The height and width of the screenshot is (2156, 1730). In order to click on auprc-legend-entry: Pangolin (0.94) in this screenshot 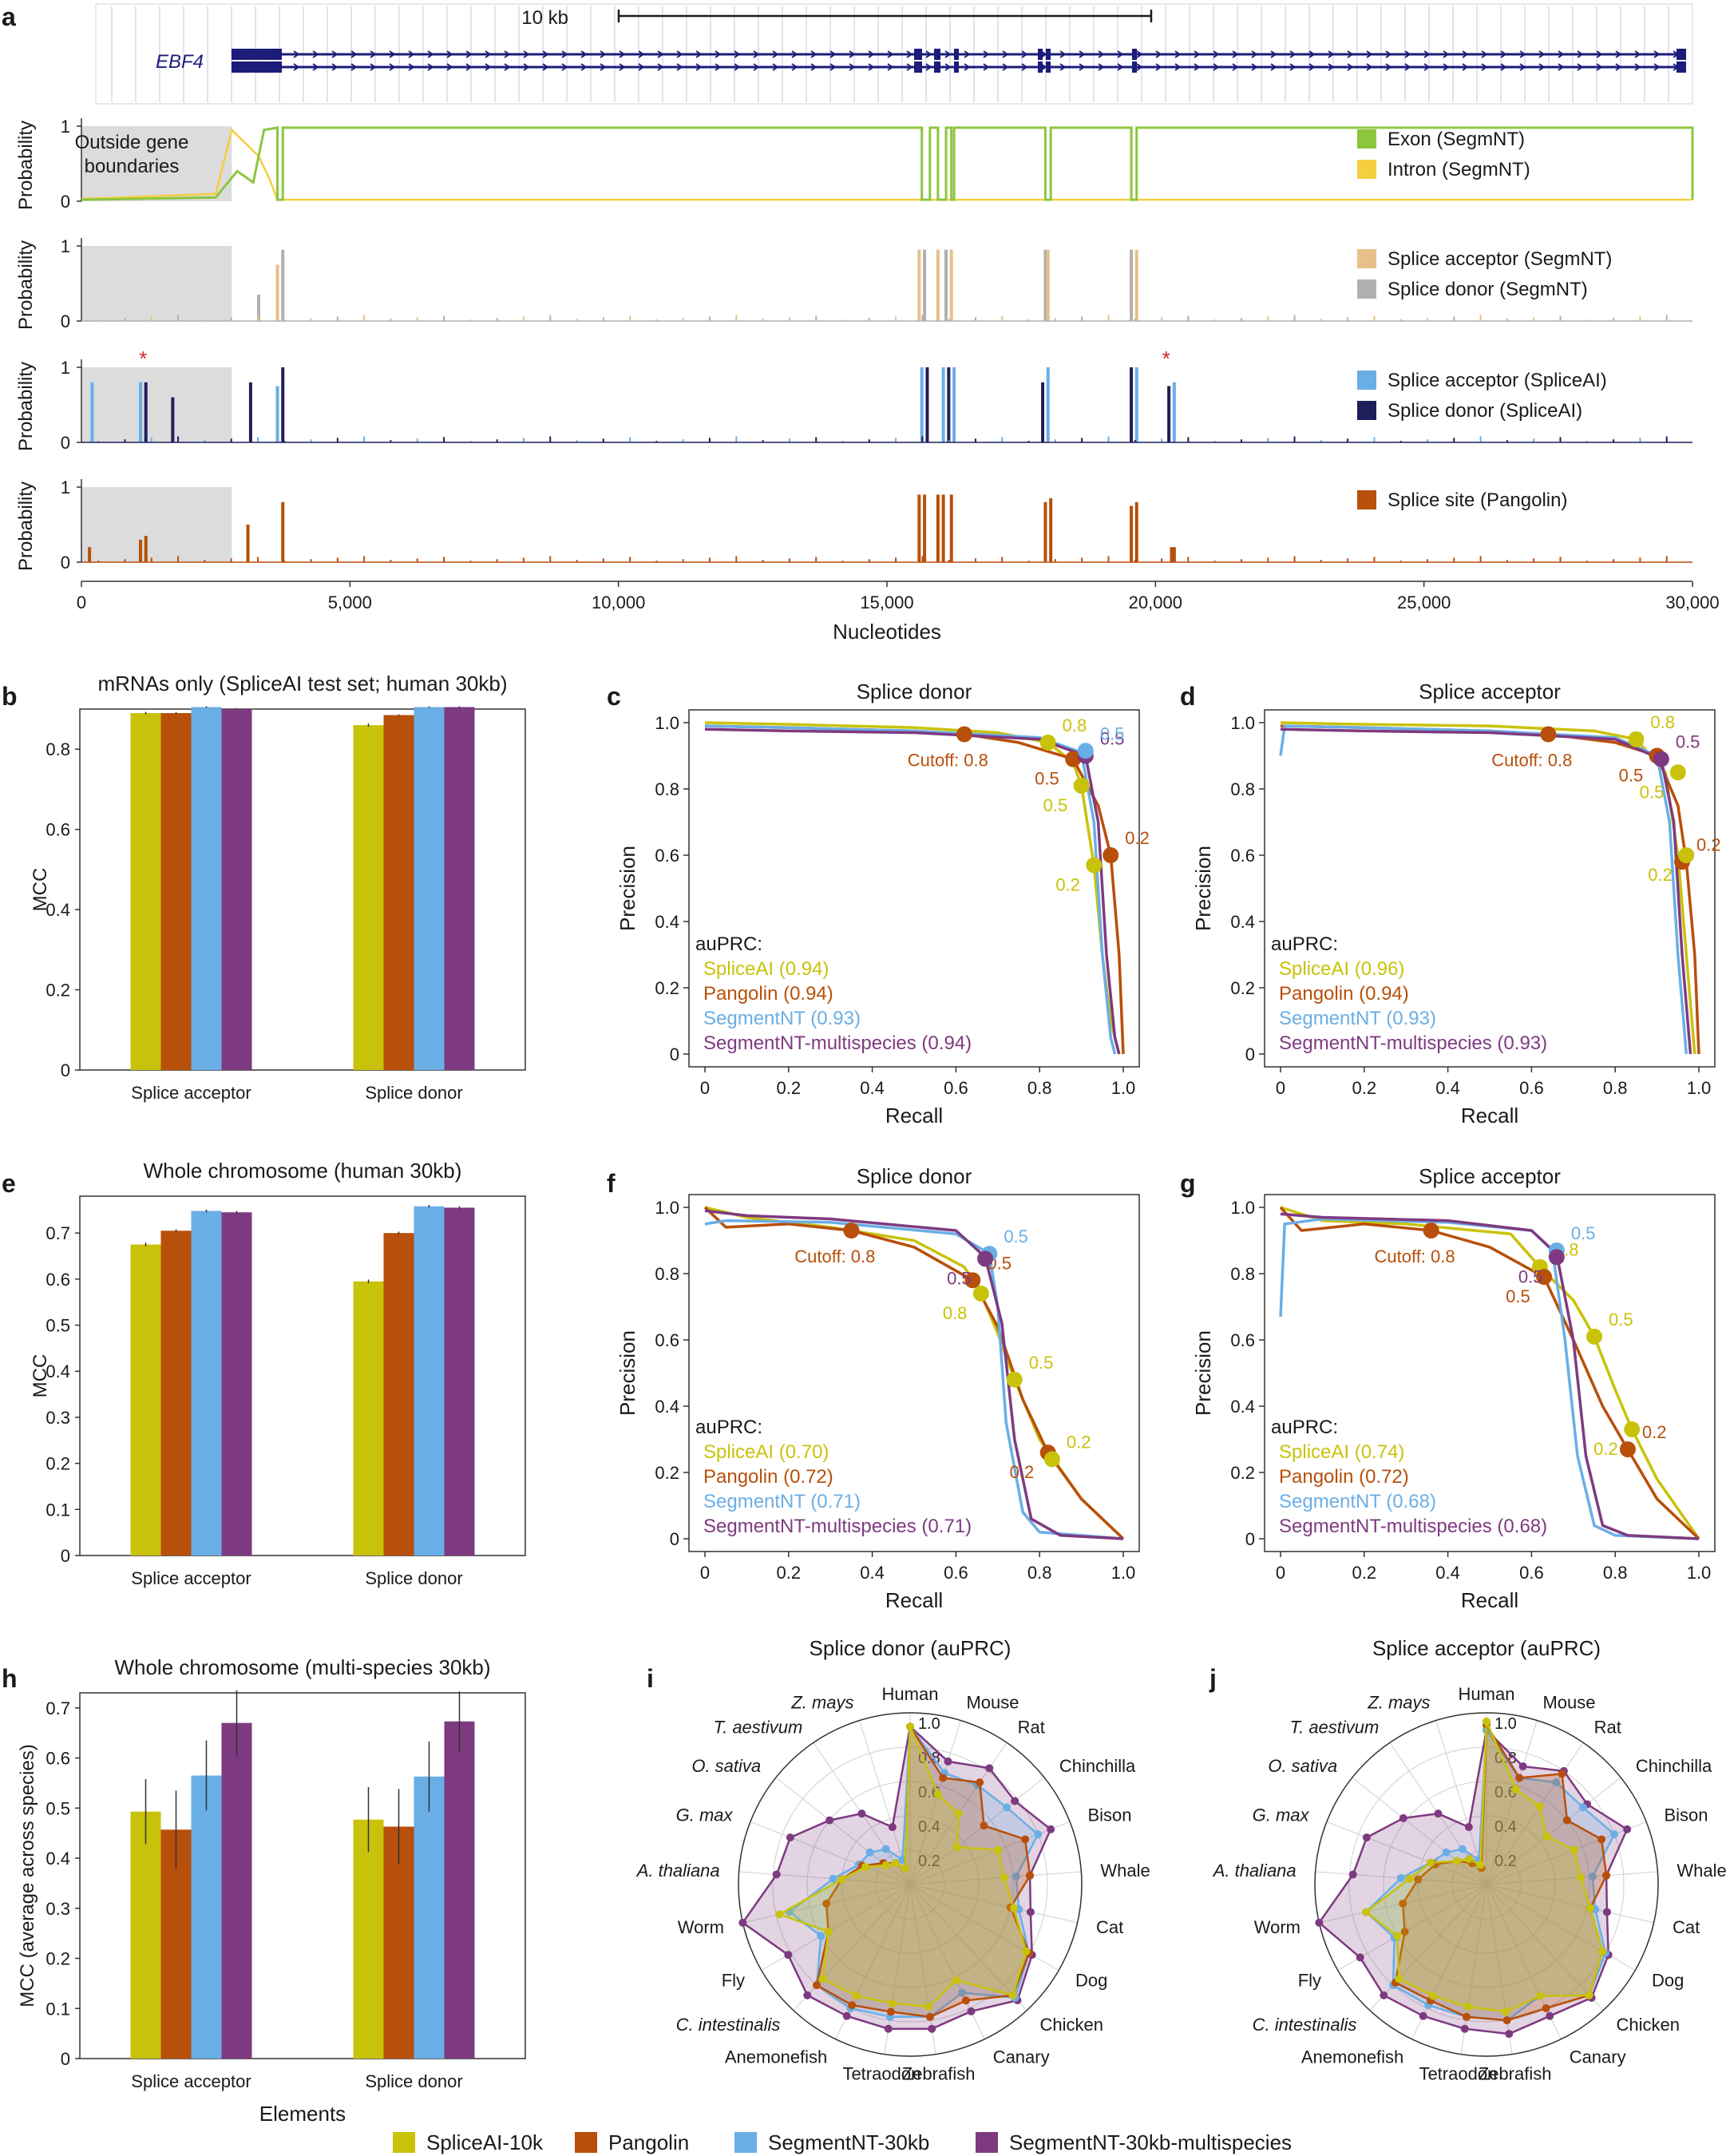, I will do `click(768, 994)`.